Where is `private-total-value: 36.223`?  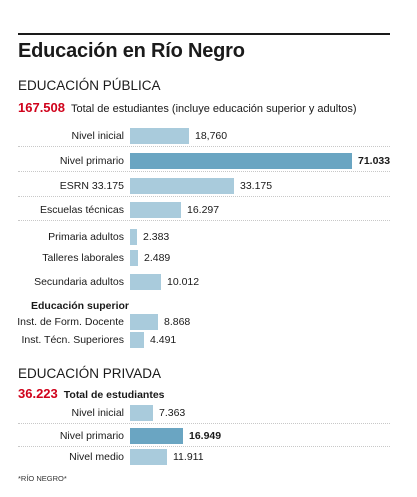
private-total-value: 36.223 is located at coordinates (38, 393).